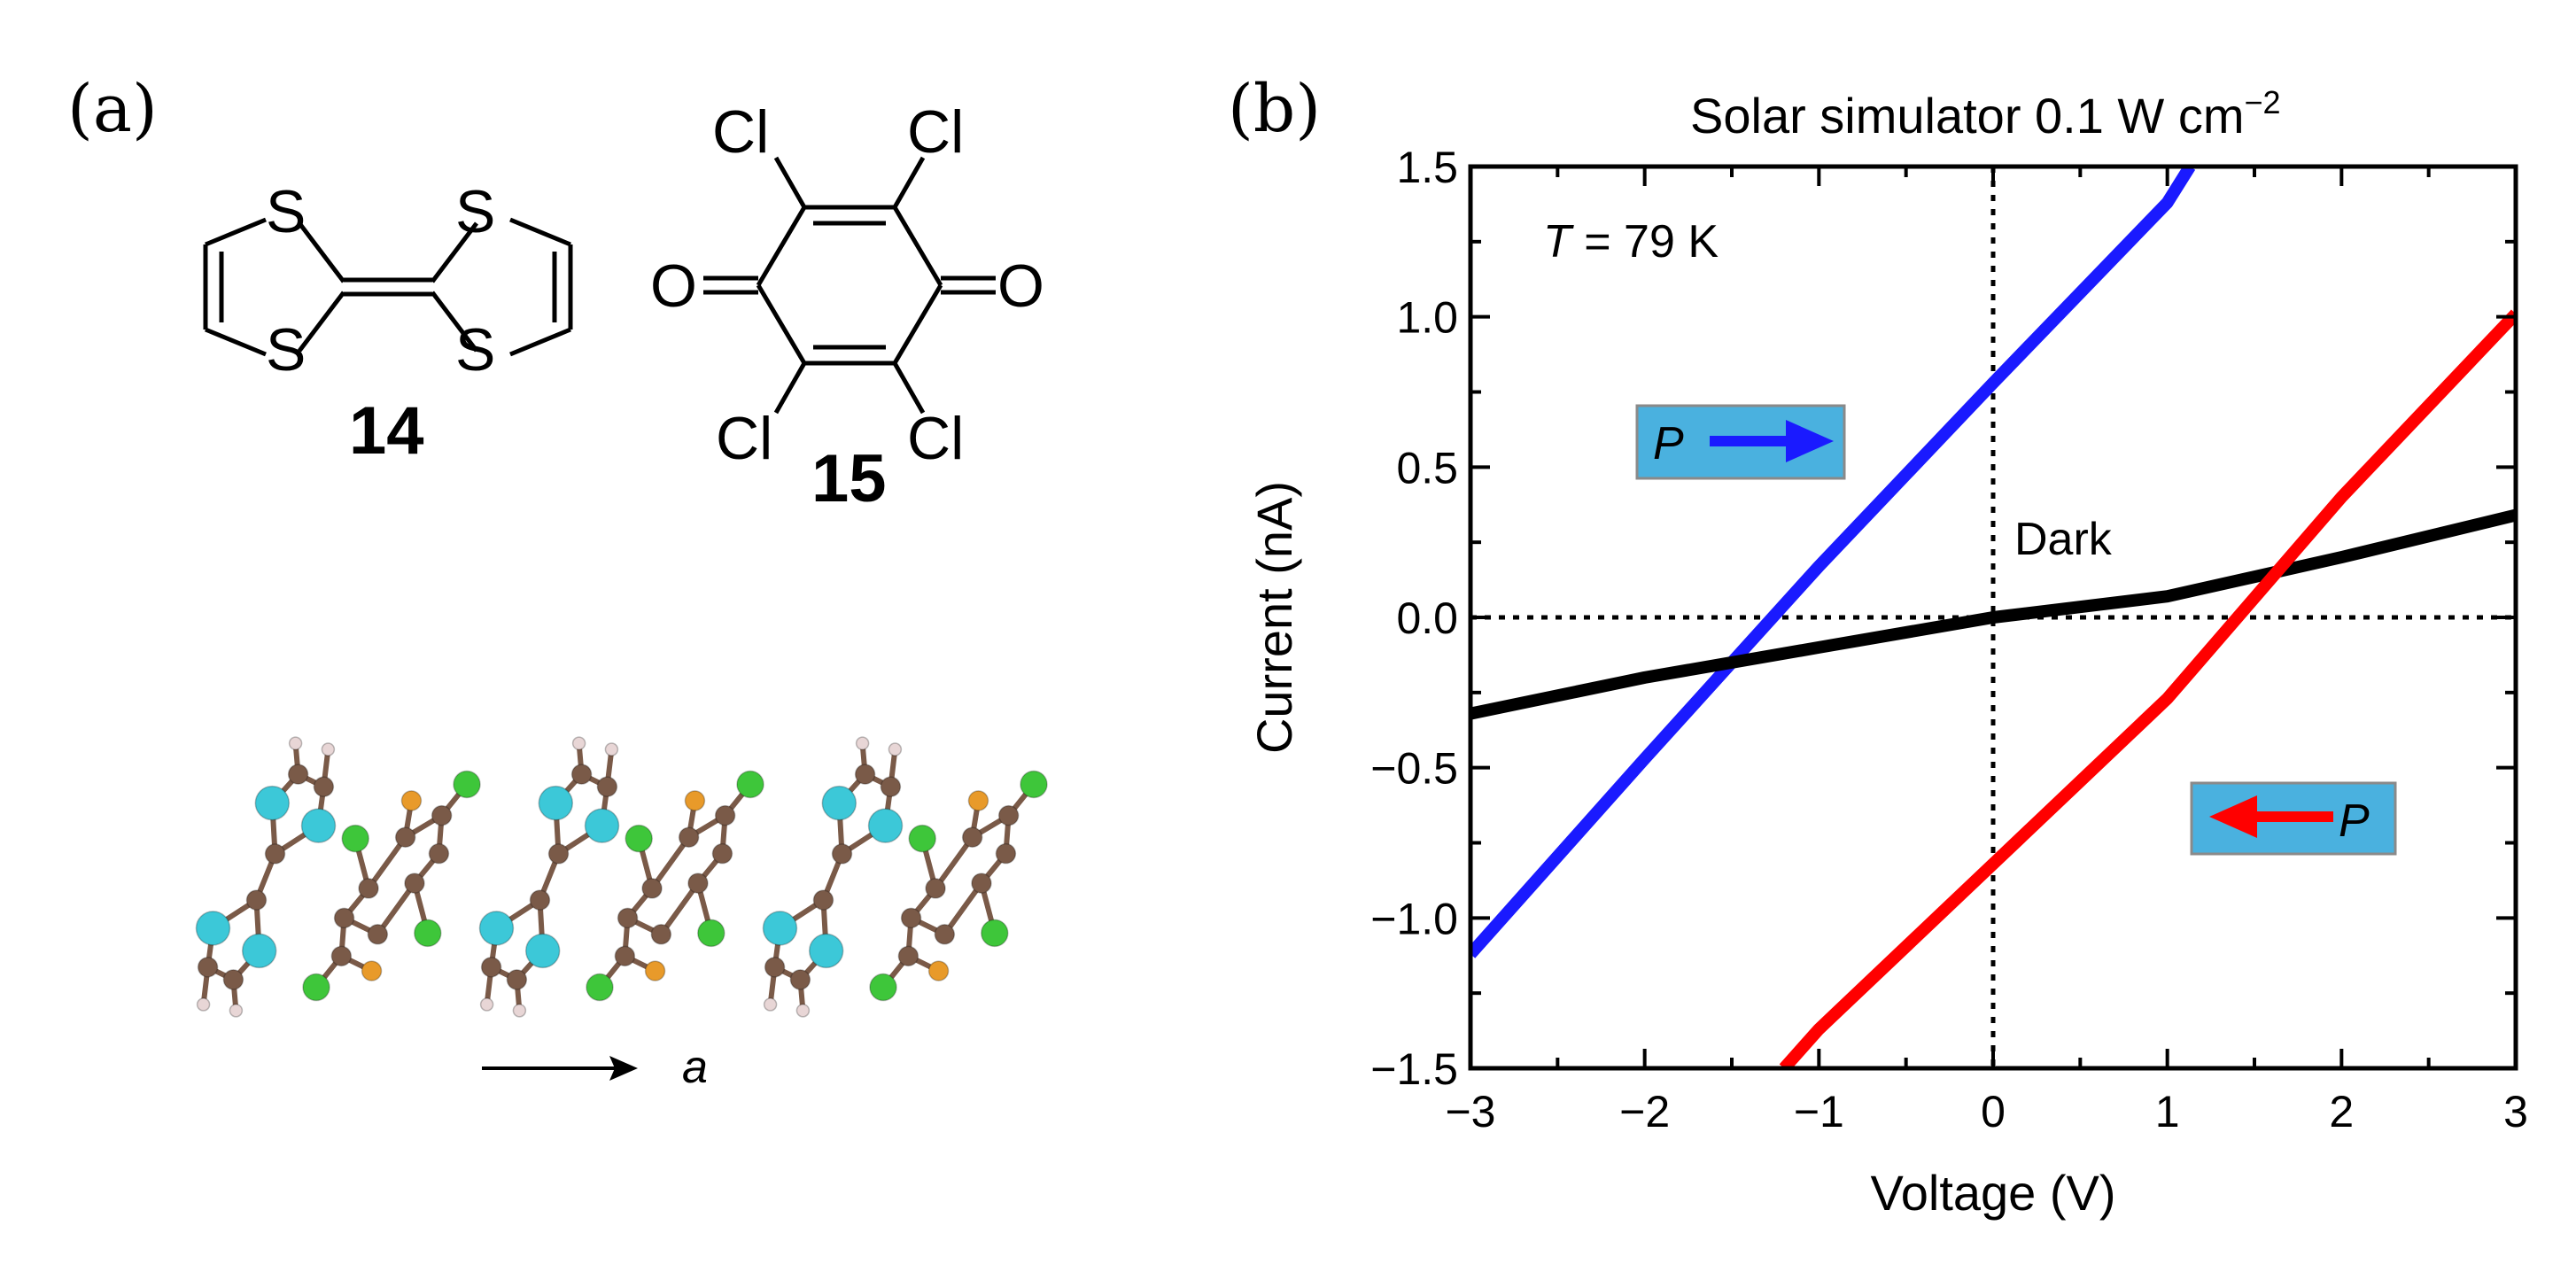  What do you see at coordinates (1819, 1111) in the screenshot?
I see `x-tick-label: −1` at bounding box center [1819, 1111].